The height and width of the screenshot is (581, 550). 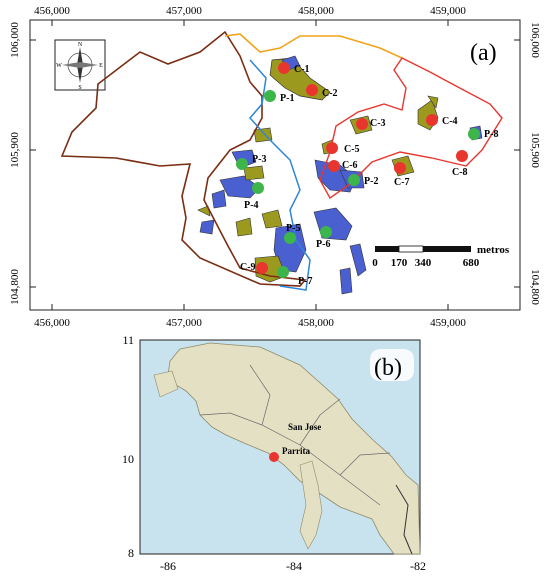 I want to click on compass-e-label: E, so click(x=101, y=66).